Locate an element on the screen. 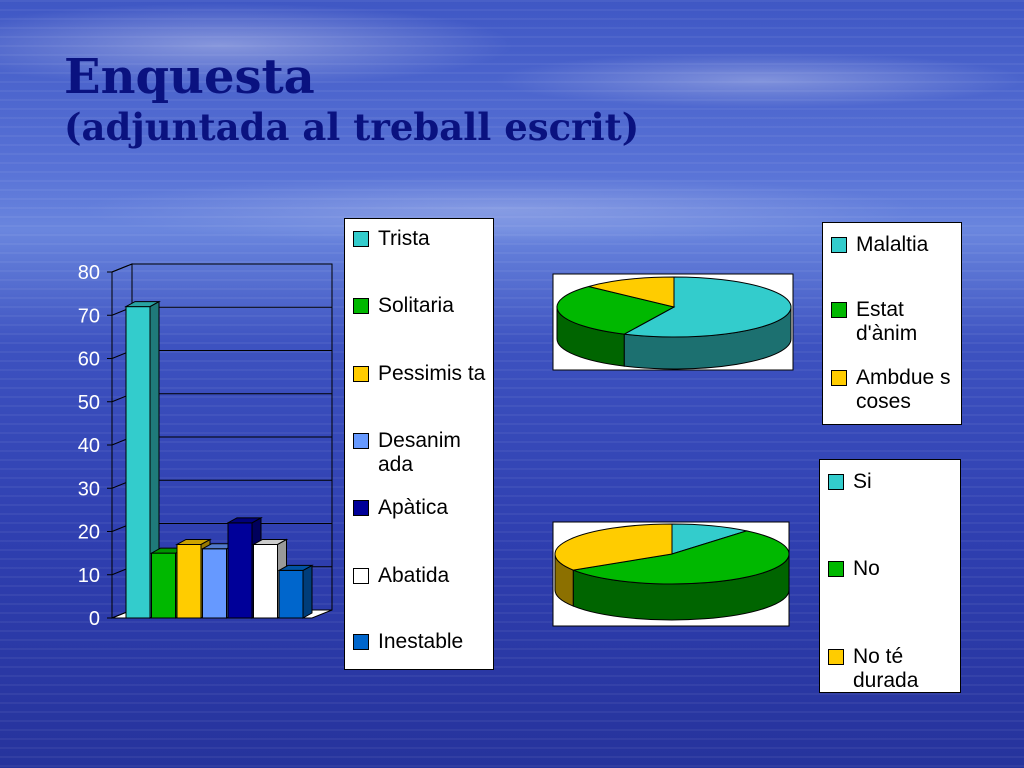 The height and width of the screenshot is (768, 1024). title-line-2: (adjuntada al treball escrit) is located at coordinates (352, 127).